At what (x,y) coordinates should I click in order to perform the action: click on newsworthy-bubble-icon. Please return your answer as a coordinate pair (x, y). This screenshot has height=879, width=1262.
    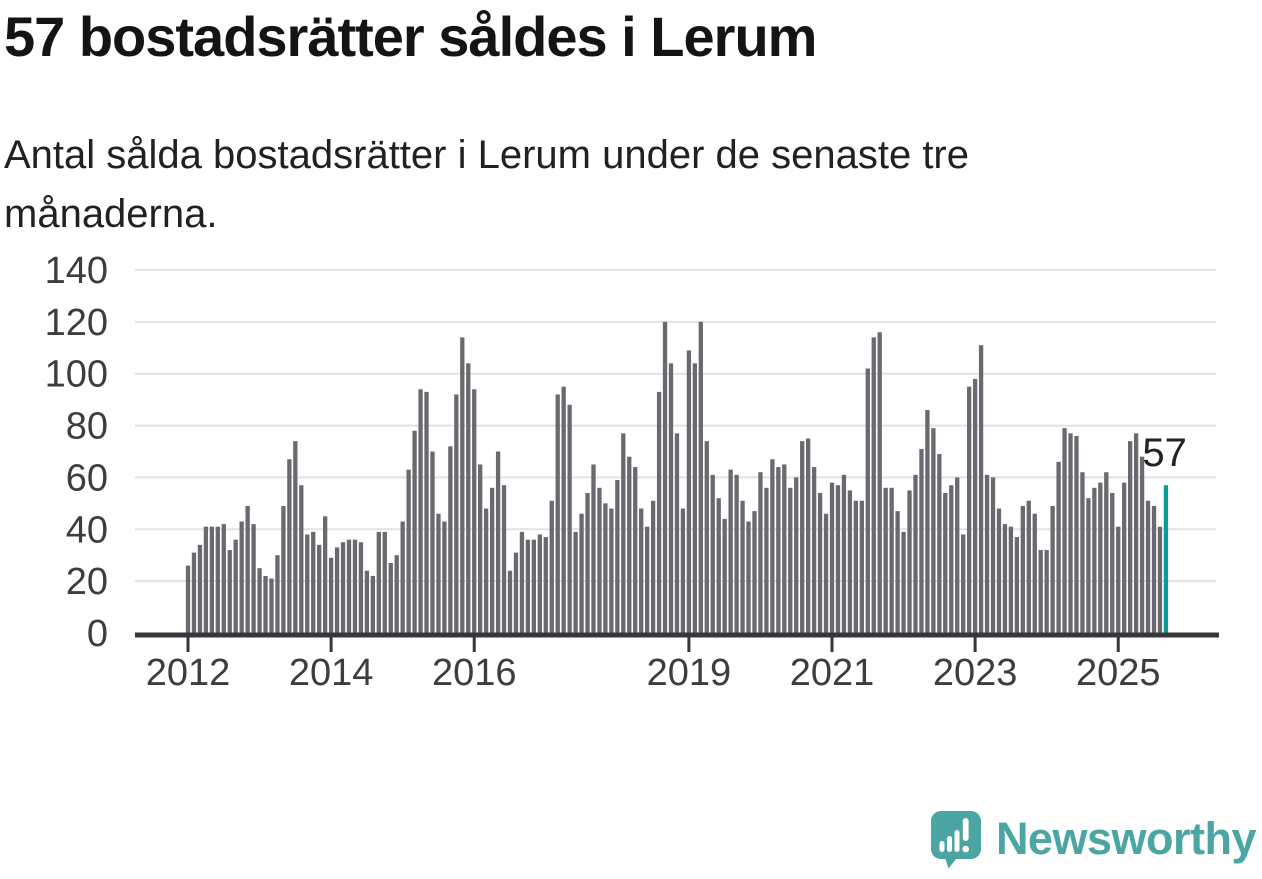
    Looking at the image, I should click on (955, 840).